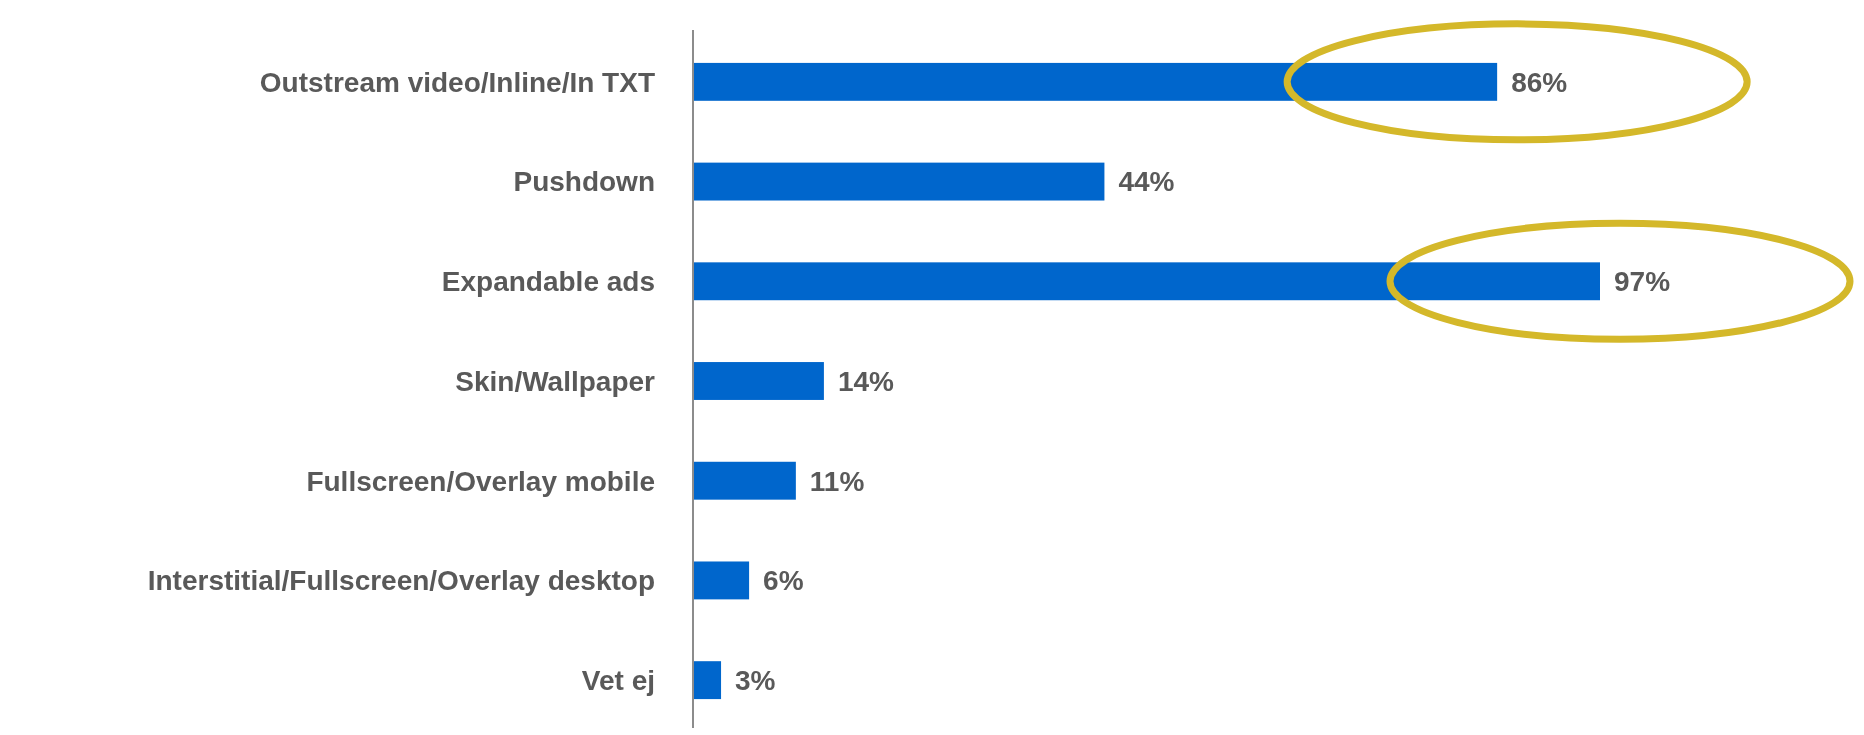  Describe the element at coordinates (1539, 82) in the screenshot. I see `data-label: 86%` at that location.